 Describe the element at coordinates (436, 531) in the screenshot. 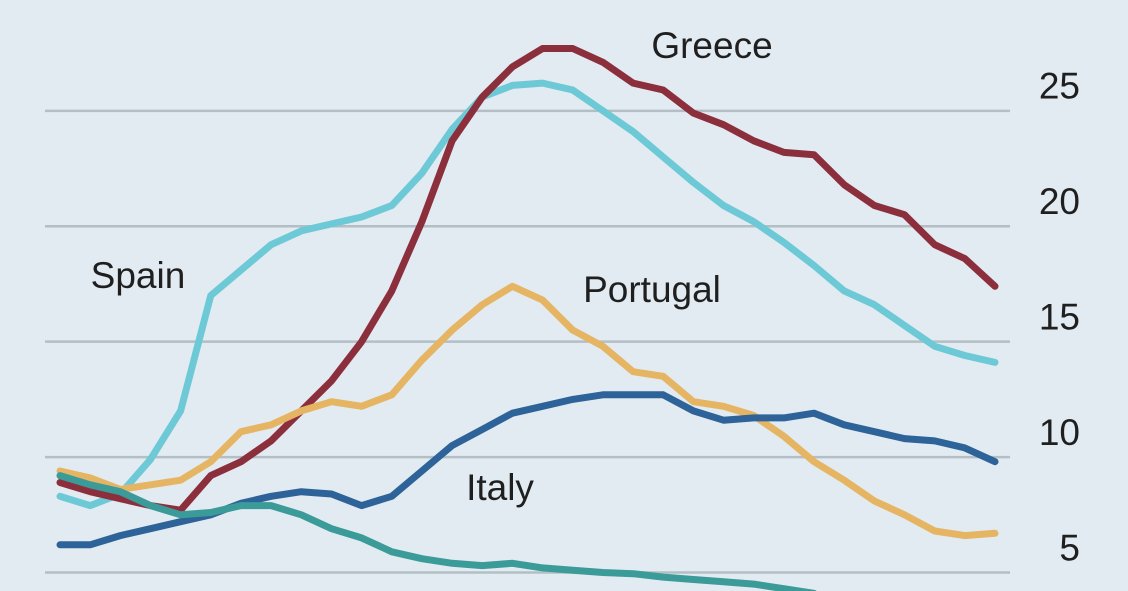

I see `series-line` at that location.